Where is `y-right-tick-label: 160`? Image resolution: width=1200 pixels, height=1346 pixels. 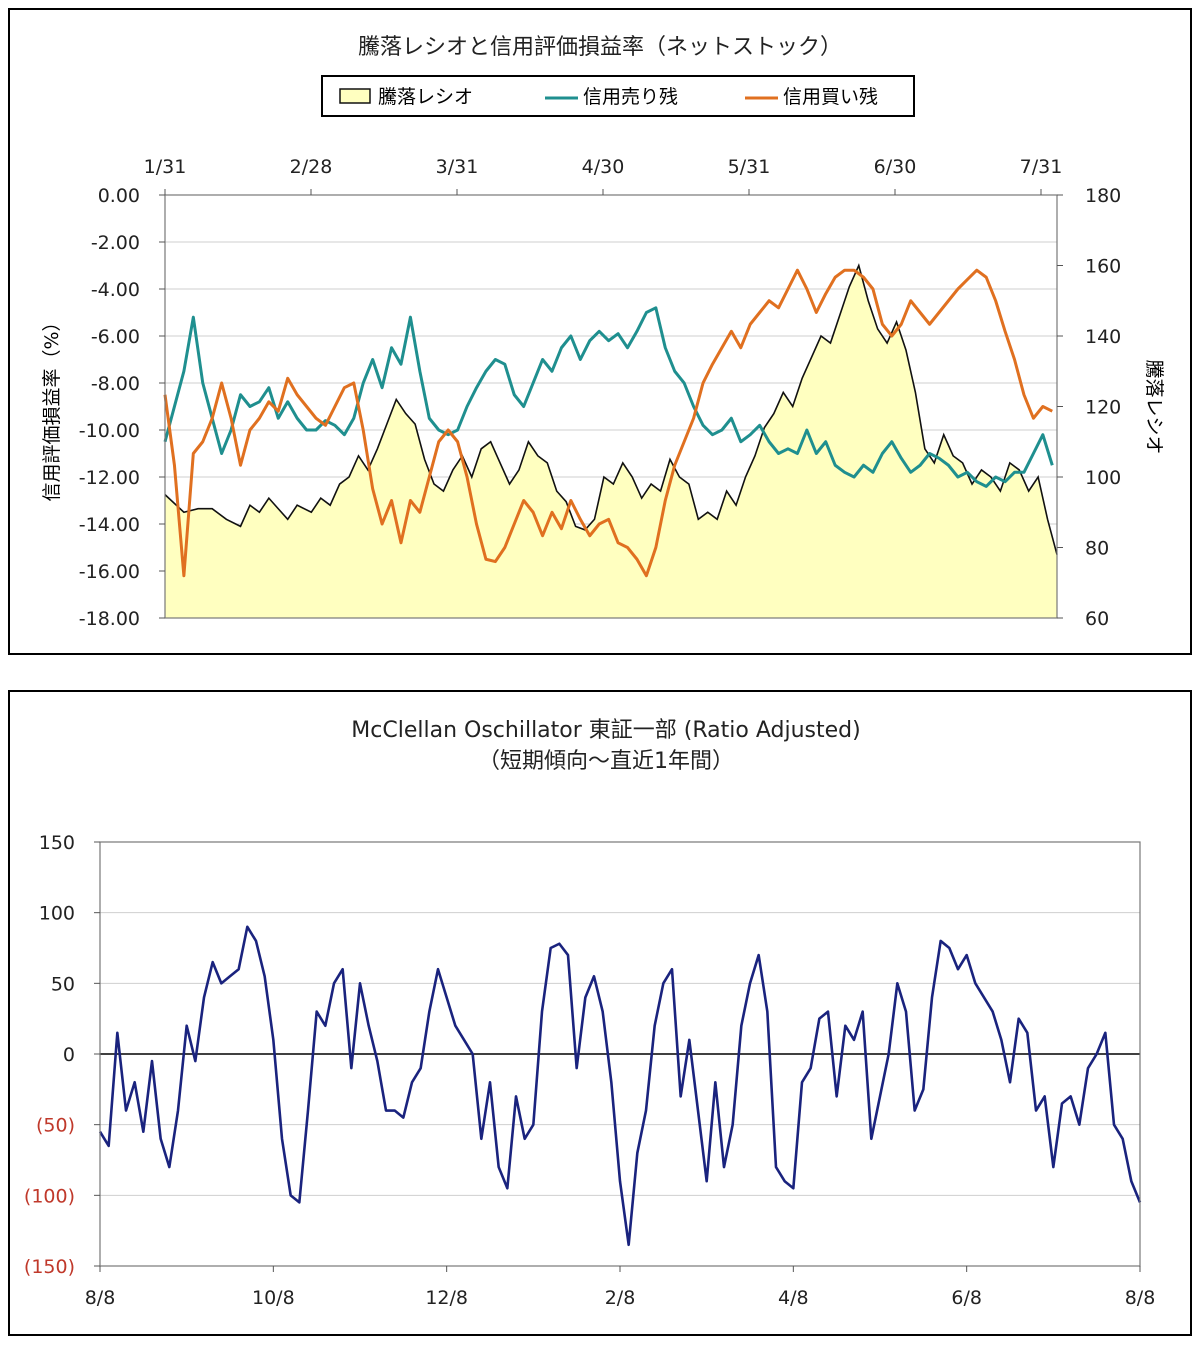 y-right-tick-label: 160 is located at coordinates (1103, 267).